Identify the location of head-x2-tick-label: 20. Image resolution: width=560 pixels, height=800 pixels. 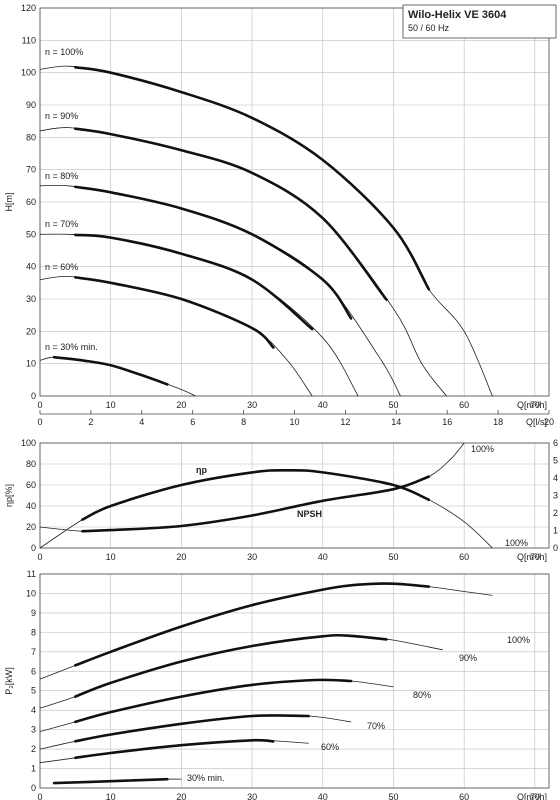
(549, 422).